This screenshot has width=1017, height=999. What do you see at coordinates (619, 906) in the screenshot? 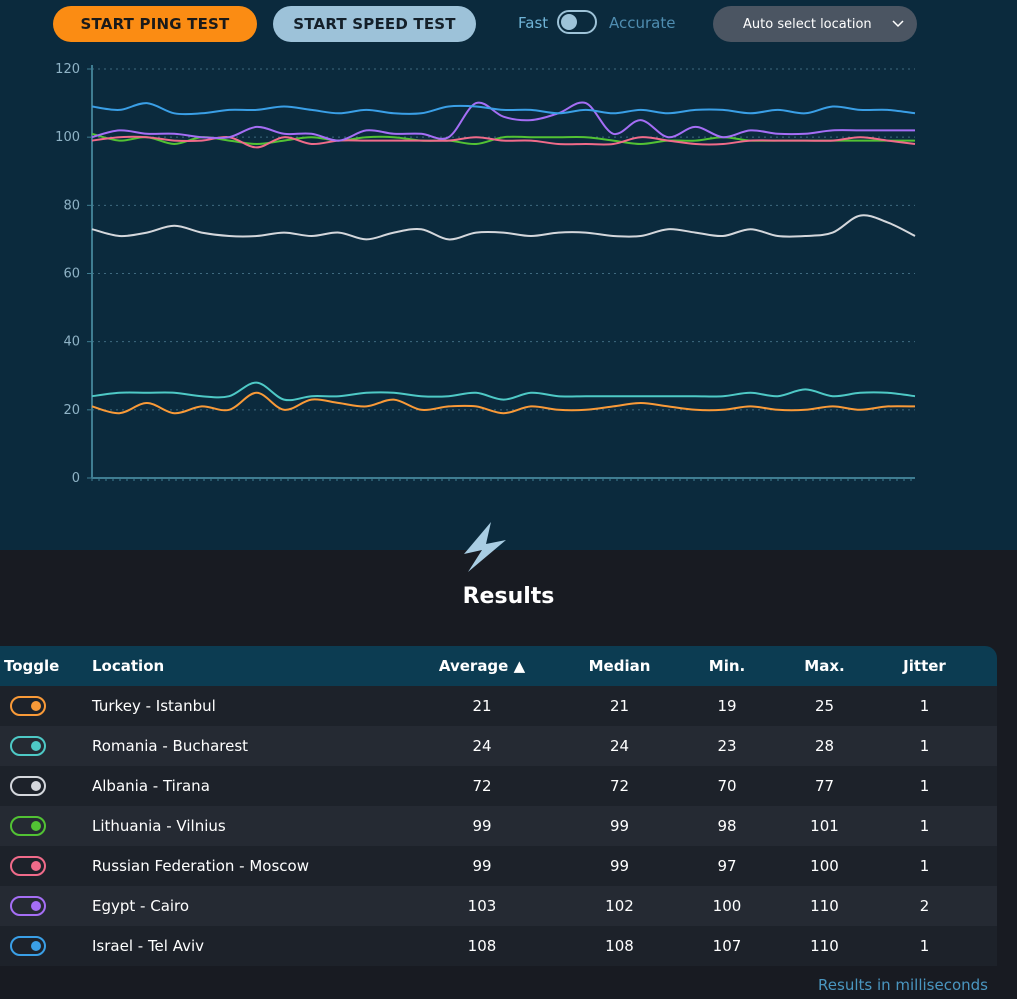
I see `median-cell: 102` at bounding box center [619, 906].